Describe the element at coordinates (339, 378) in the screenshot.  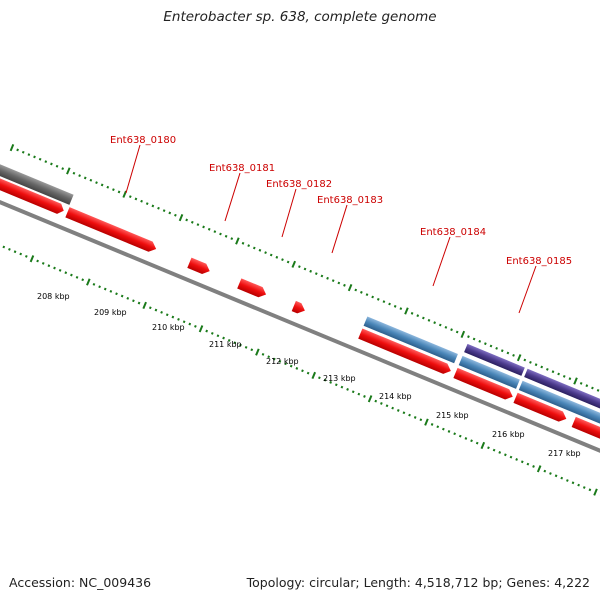
I see `kbp-label: 213 kbp` at that location.